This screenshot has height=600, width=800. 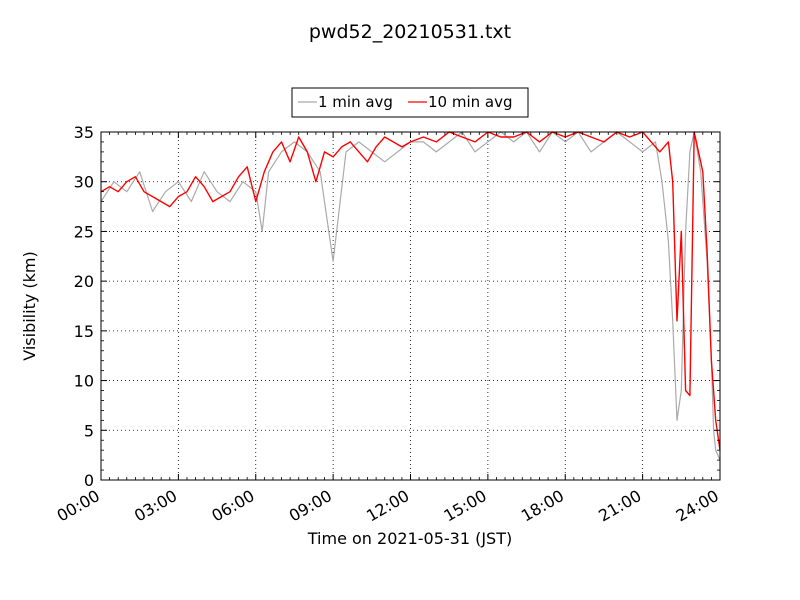 I want to click on legend-label-10-min-avg: 10 min avg, so click(x=470, y=102).